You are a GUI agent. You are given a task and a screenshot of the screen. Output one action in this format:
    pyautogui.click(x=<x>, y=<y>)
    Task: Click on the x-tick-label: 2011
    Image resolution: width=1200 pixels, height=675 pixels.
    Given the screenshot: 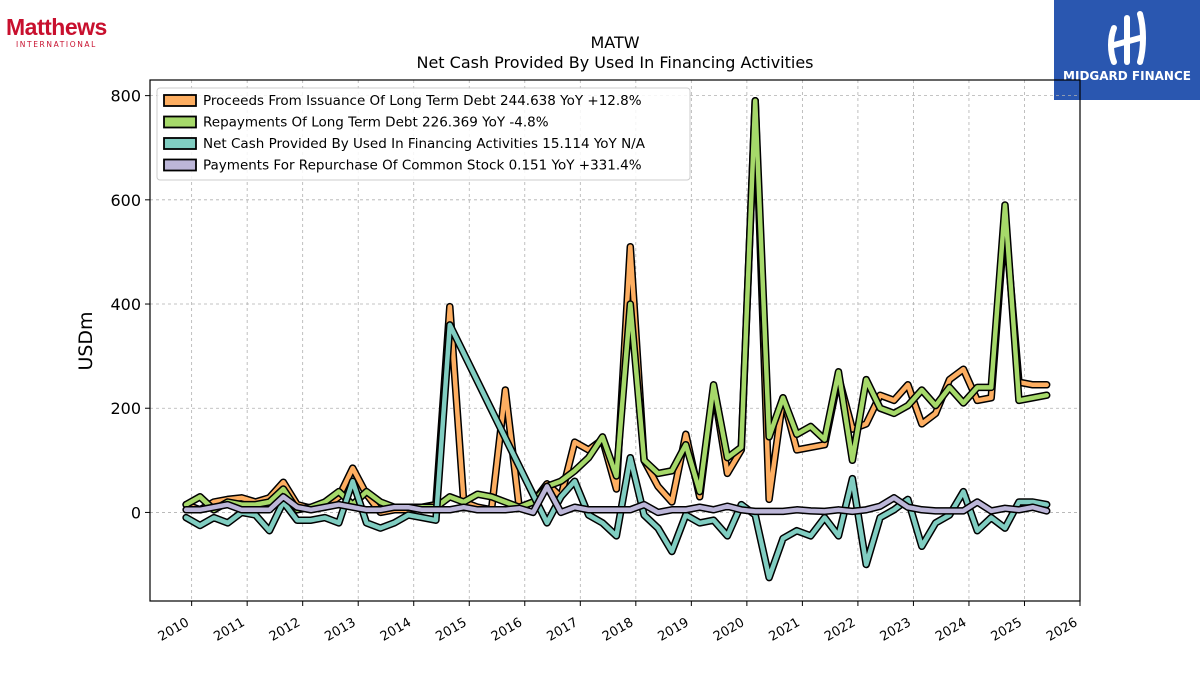 What is the action you would take?
    pyautogui.click(x=229, y=630)
    